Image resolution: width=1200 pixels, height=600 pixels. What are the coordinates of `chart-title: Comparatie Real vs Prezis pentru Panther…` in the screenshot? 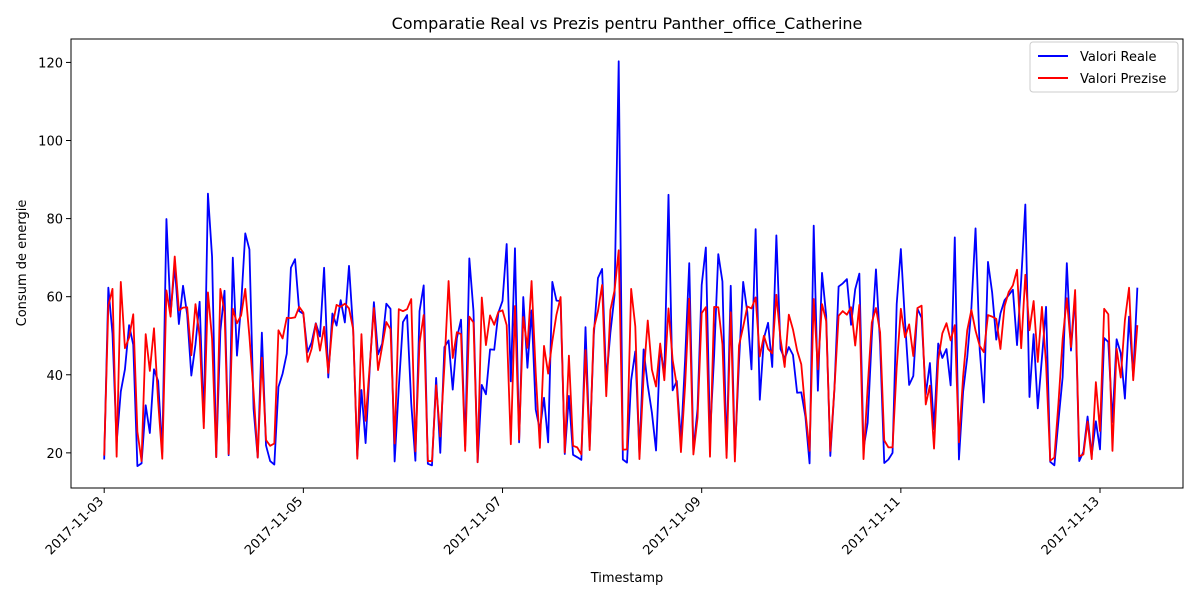 It's located at (627, 24).